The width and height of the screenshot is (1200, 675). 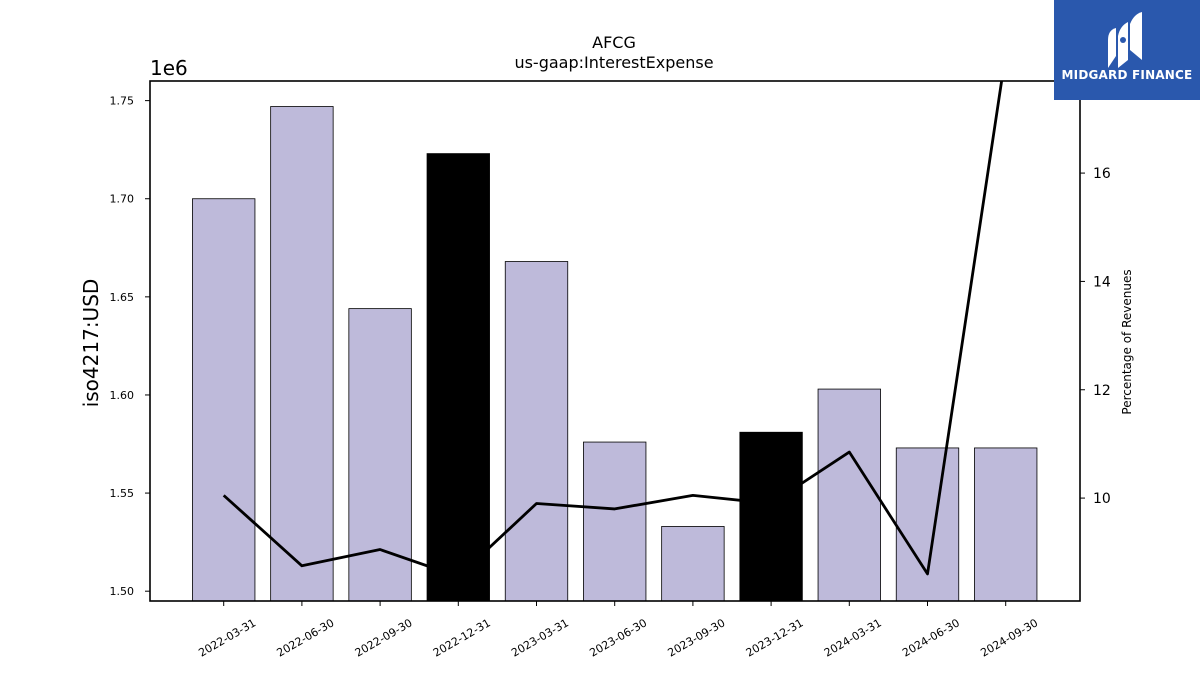 What do you see at coordinates (1102, 391) in the screenshot?
I see `y2-tick-label: 12` at bounding box center [1102, 391].